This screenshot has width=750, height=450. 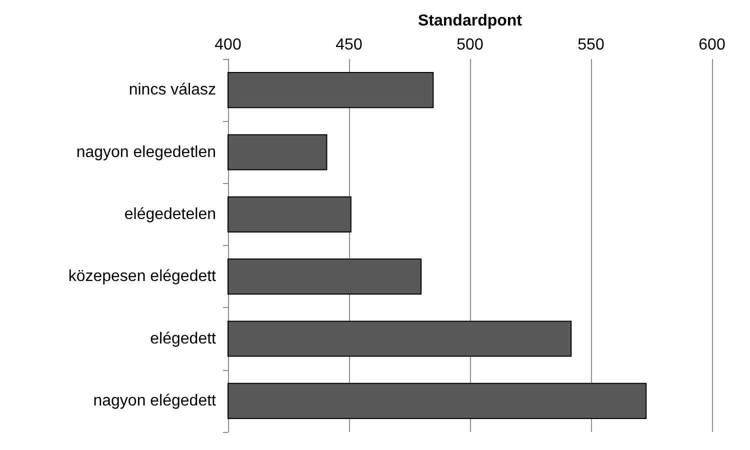 What do you see at coordinates (470, 45) in the screenshot?
I see `x-tick-label: 500` at bounding box center [470, 45].